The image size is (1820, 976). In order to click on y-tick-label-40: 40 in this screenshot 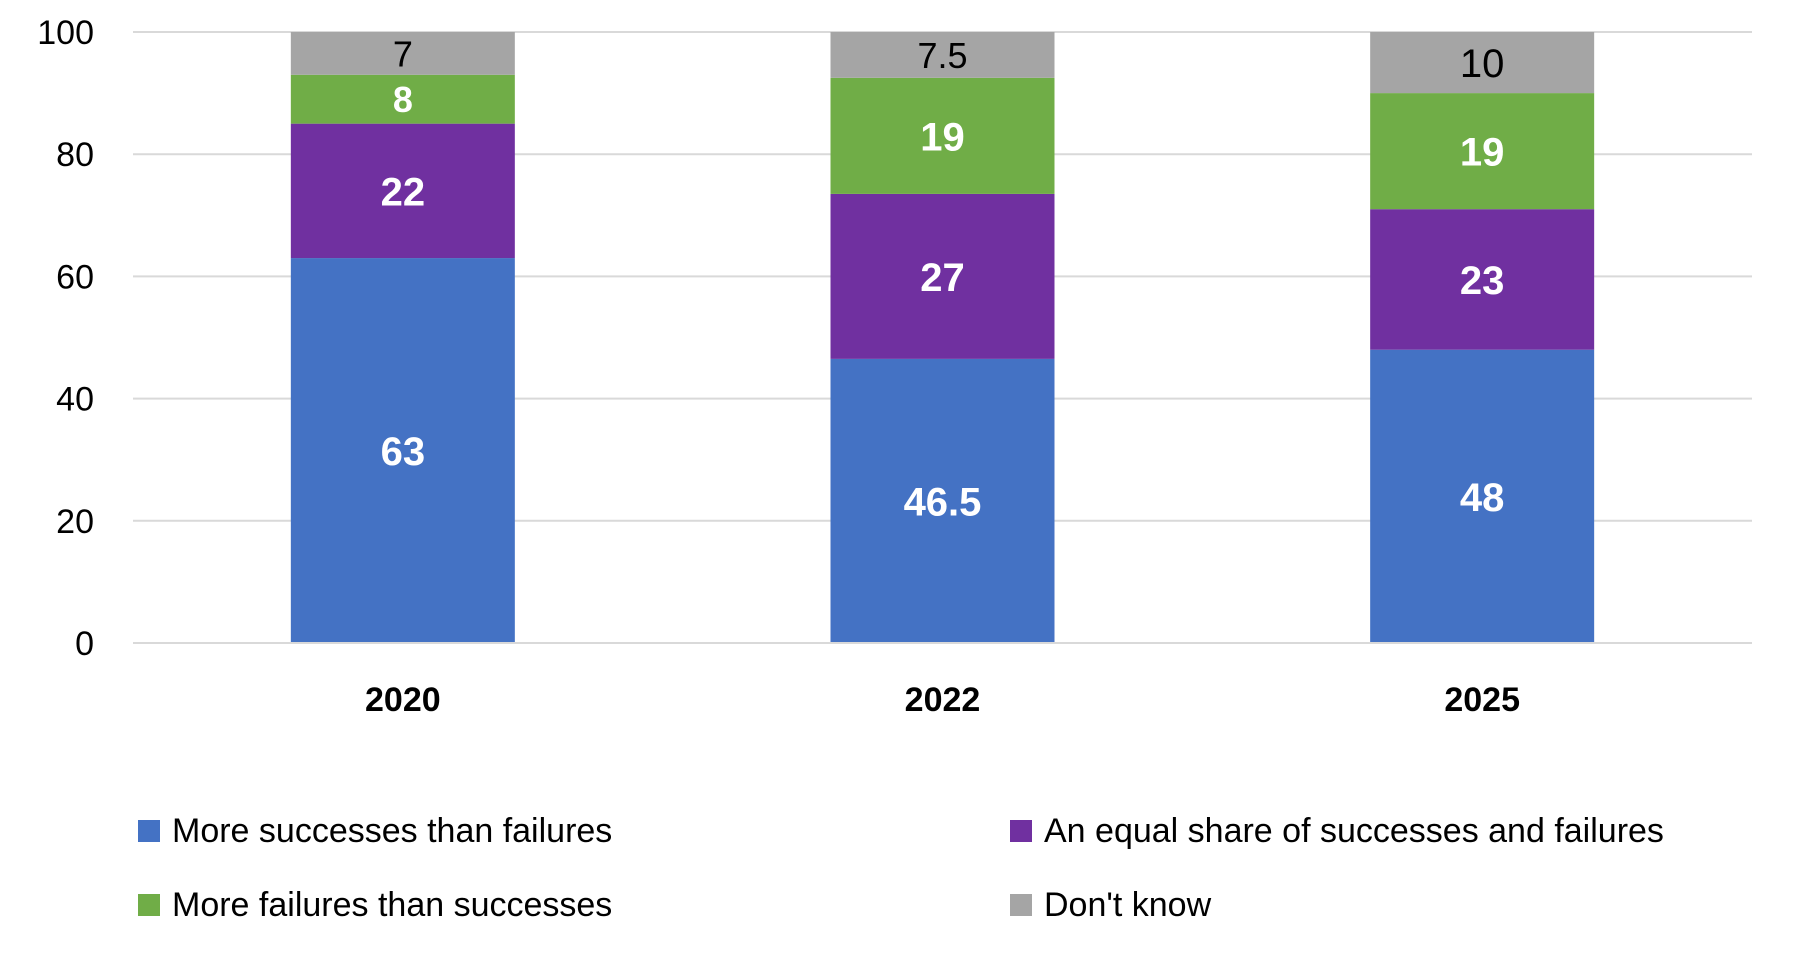, I will do `click(75, 400)`.